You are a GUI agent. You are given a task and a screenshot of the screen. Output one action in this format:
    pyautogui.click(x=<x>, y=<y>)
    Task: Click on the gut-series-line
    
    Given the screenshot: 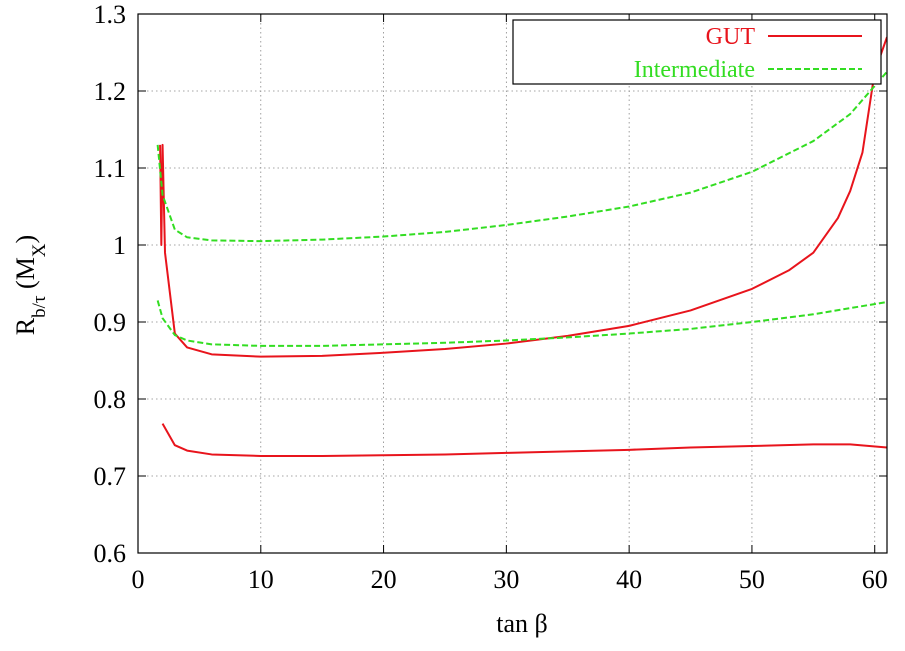 What is the action you would take?
    pyautogui.click(x=524, y=440)
    